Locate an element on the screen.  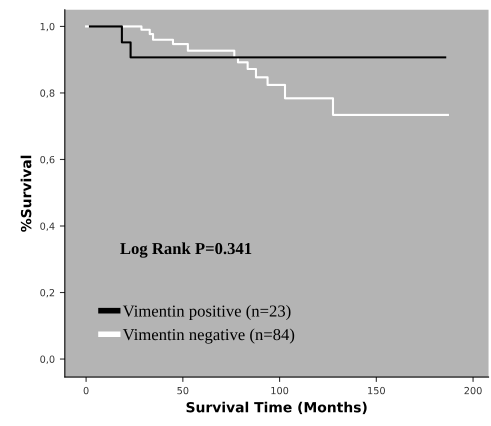
y-tick-label: 1,0 is located at coordinates (47, 27).